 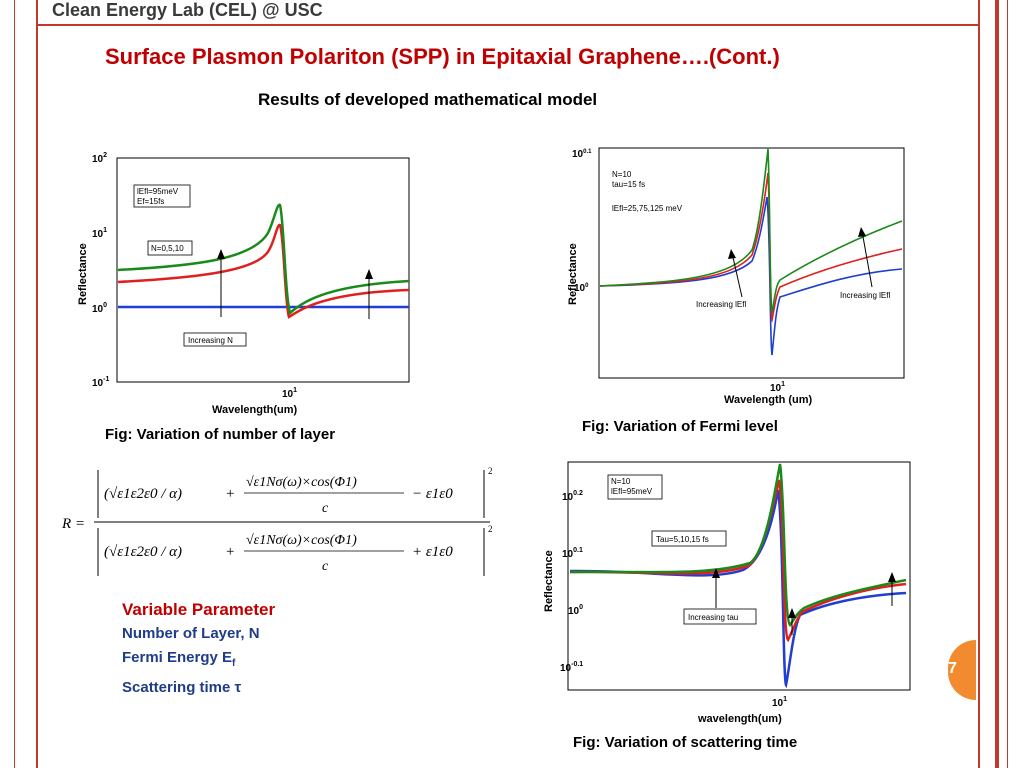 What do you see at coordinates (100, 270) in the screenshot?
I see `y-tick-labels: 10² 10¹ 10⁰ 10⁻¹` at bounding box center [100, 270].